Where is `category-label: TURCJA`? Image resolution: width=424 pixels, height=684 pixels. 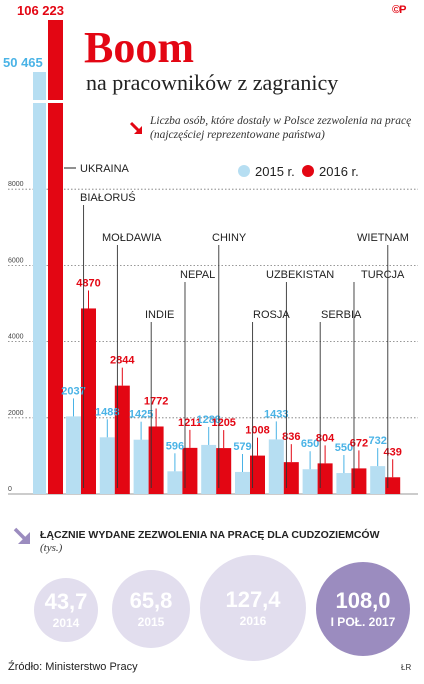
category-label: TURCJA is located at coordinates (383, 275).